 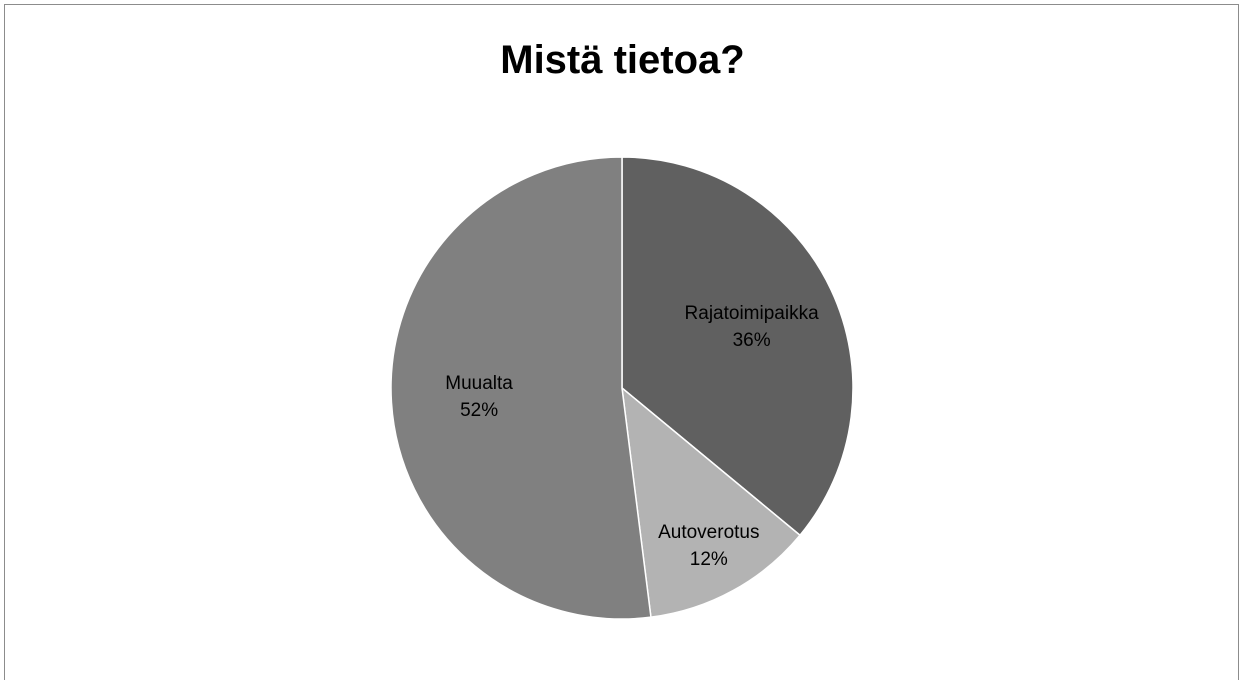 What do you see at coordinates (752, 313) in the screenshot?
I see `slice-label-name: Rajatoimipaikka` at bounding box center [752, 313].